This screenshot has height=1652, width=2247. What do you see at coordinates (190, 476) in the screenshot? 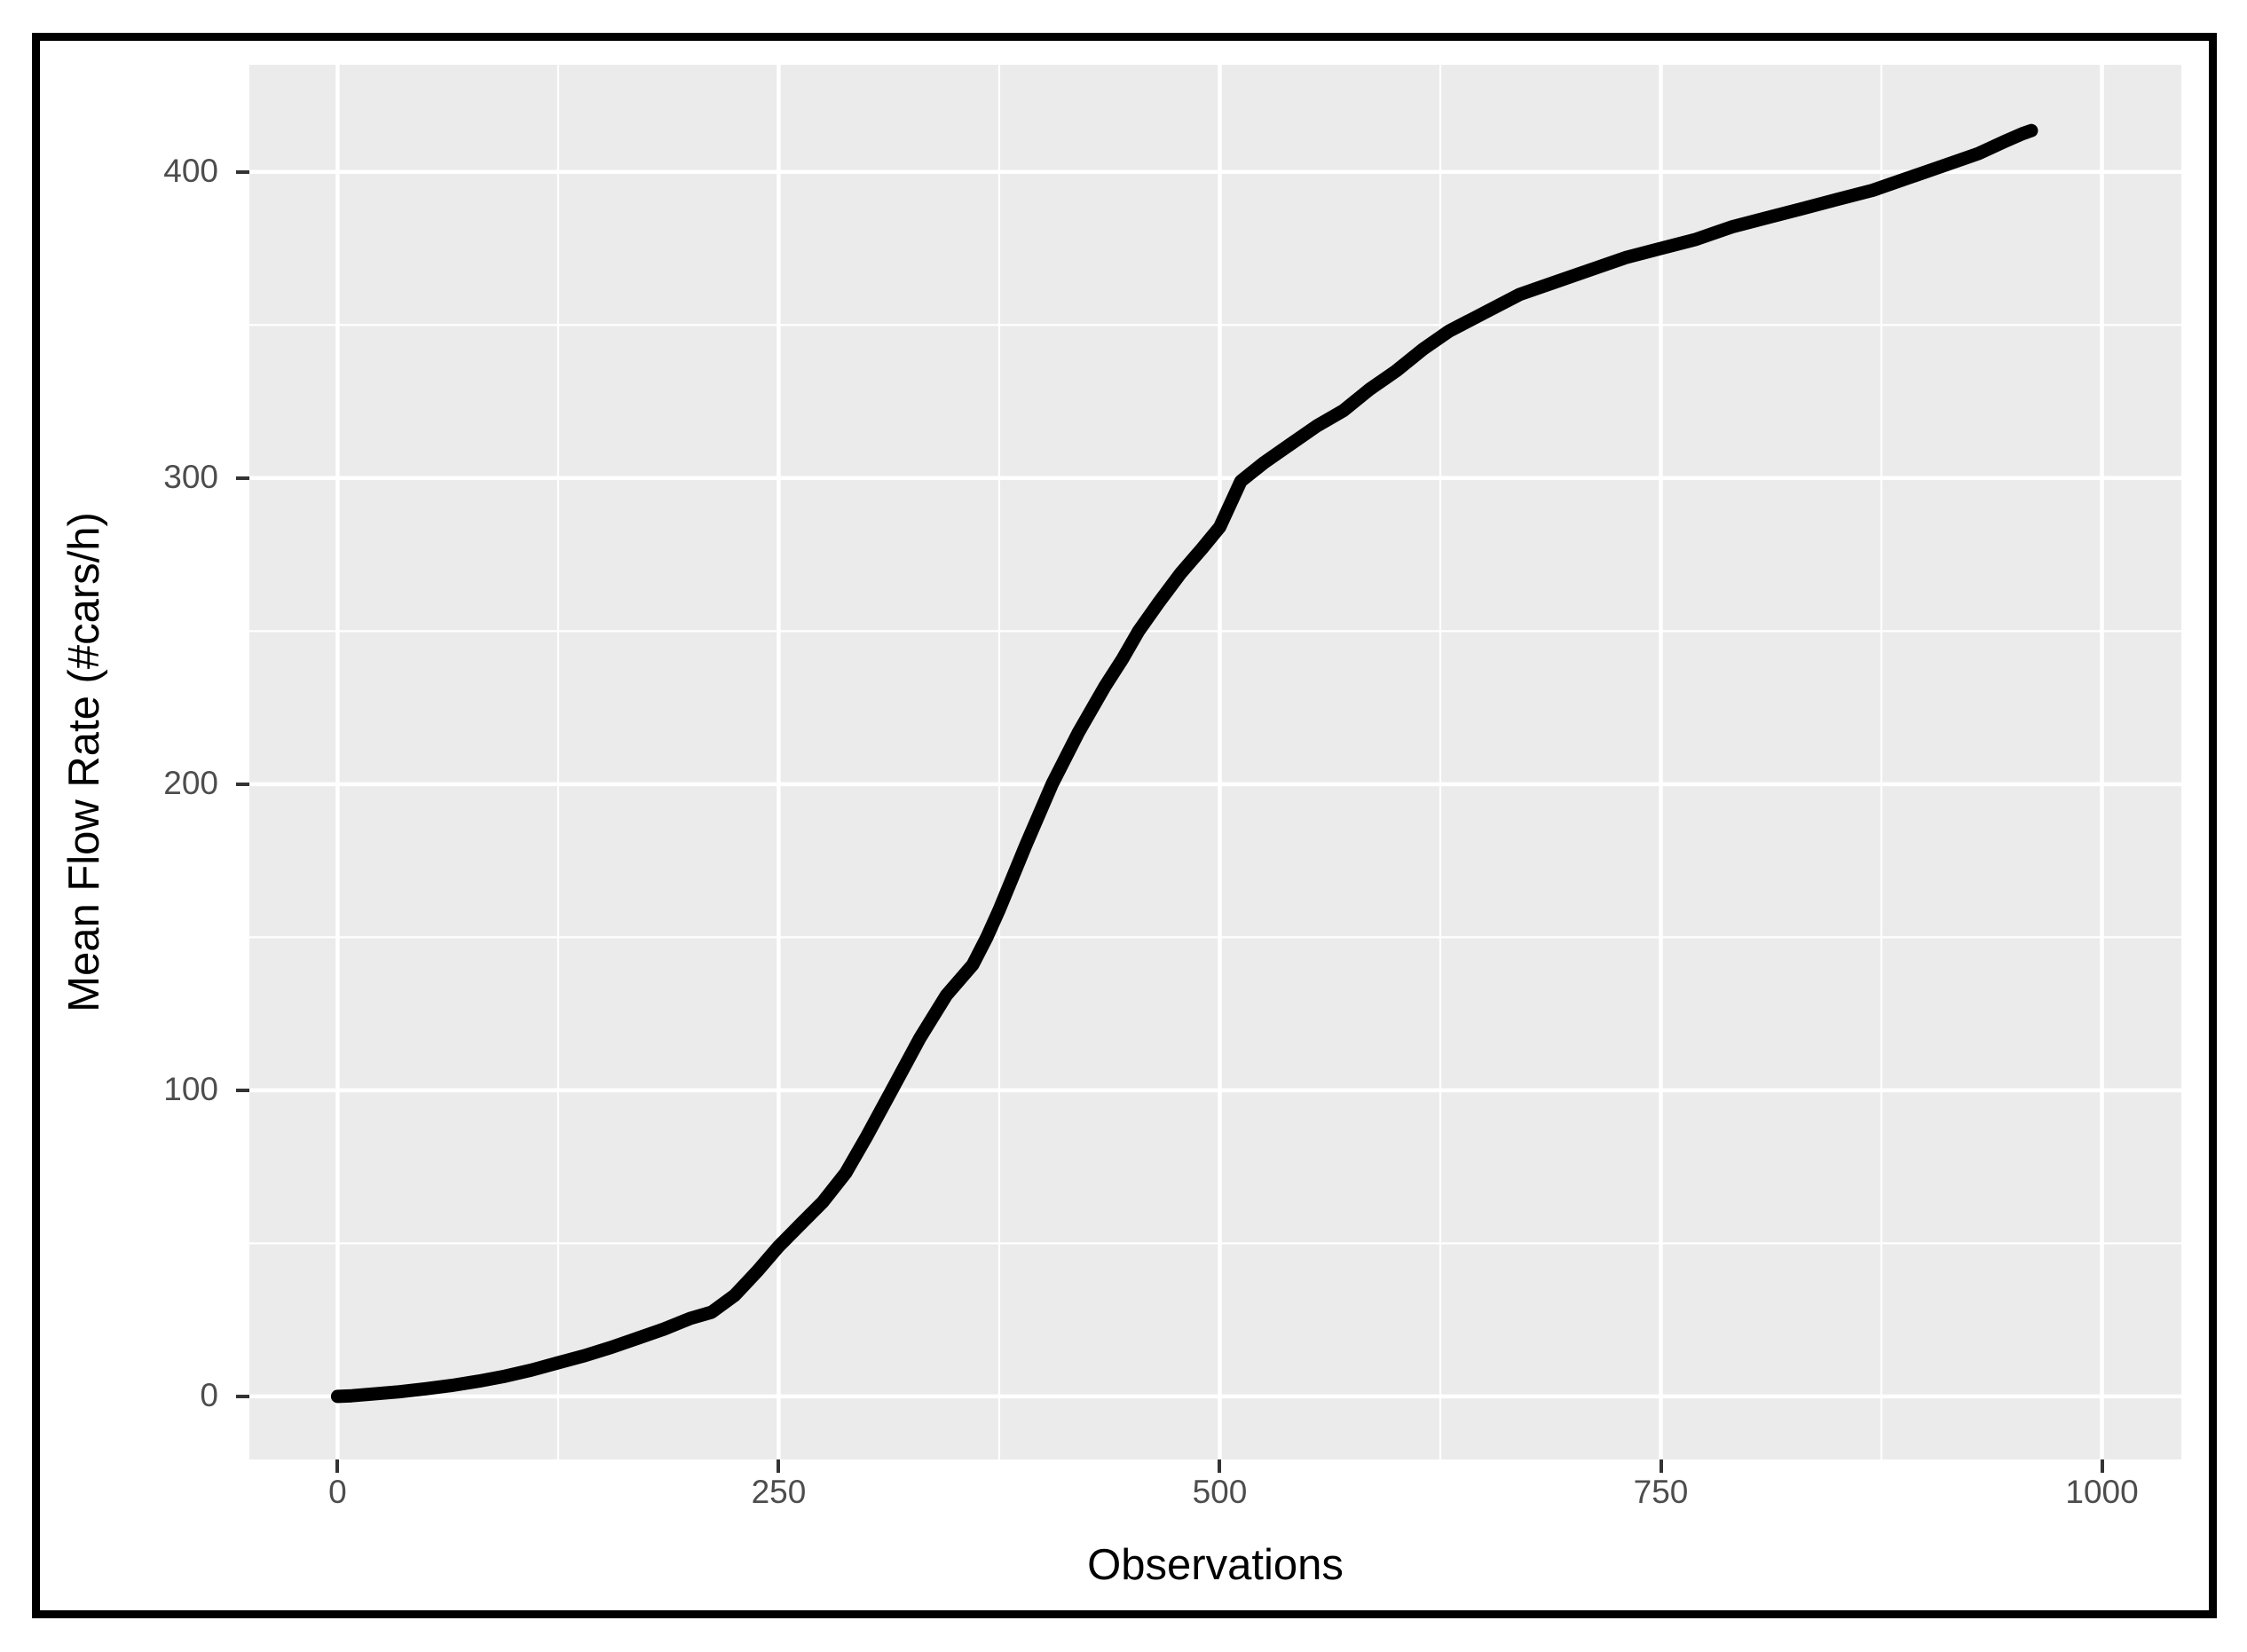
I see `y-tick-label: 300` at bounding box center [190, 476].